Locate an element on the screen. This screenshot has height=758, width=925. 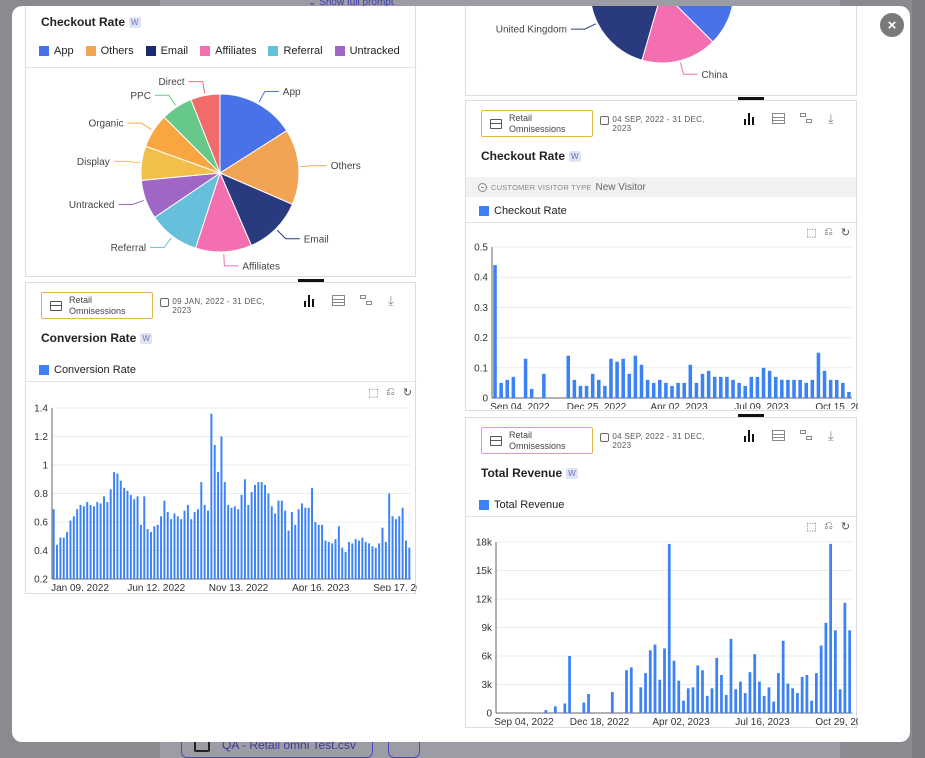
page-scrollbar is located at coordinates (918, 379).